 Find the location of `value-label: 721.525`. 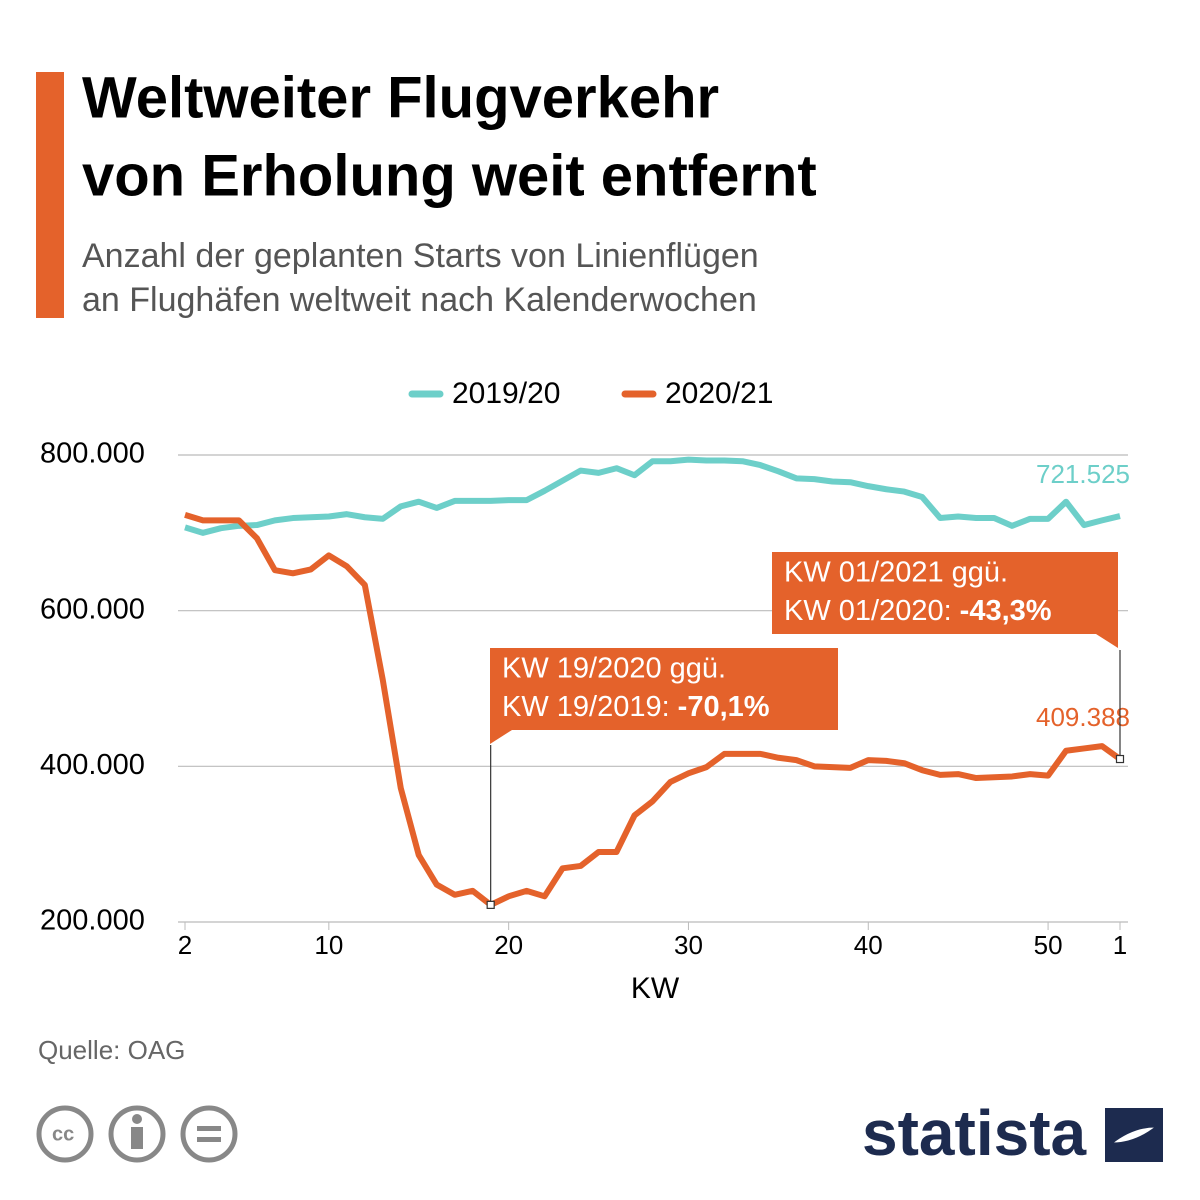

value-label: 721.525 is located at coordinates (1083, 474).